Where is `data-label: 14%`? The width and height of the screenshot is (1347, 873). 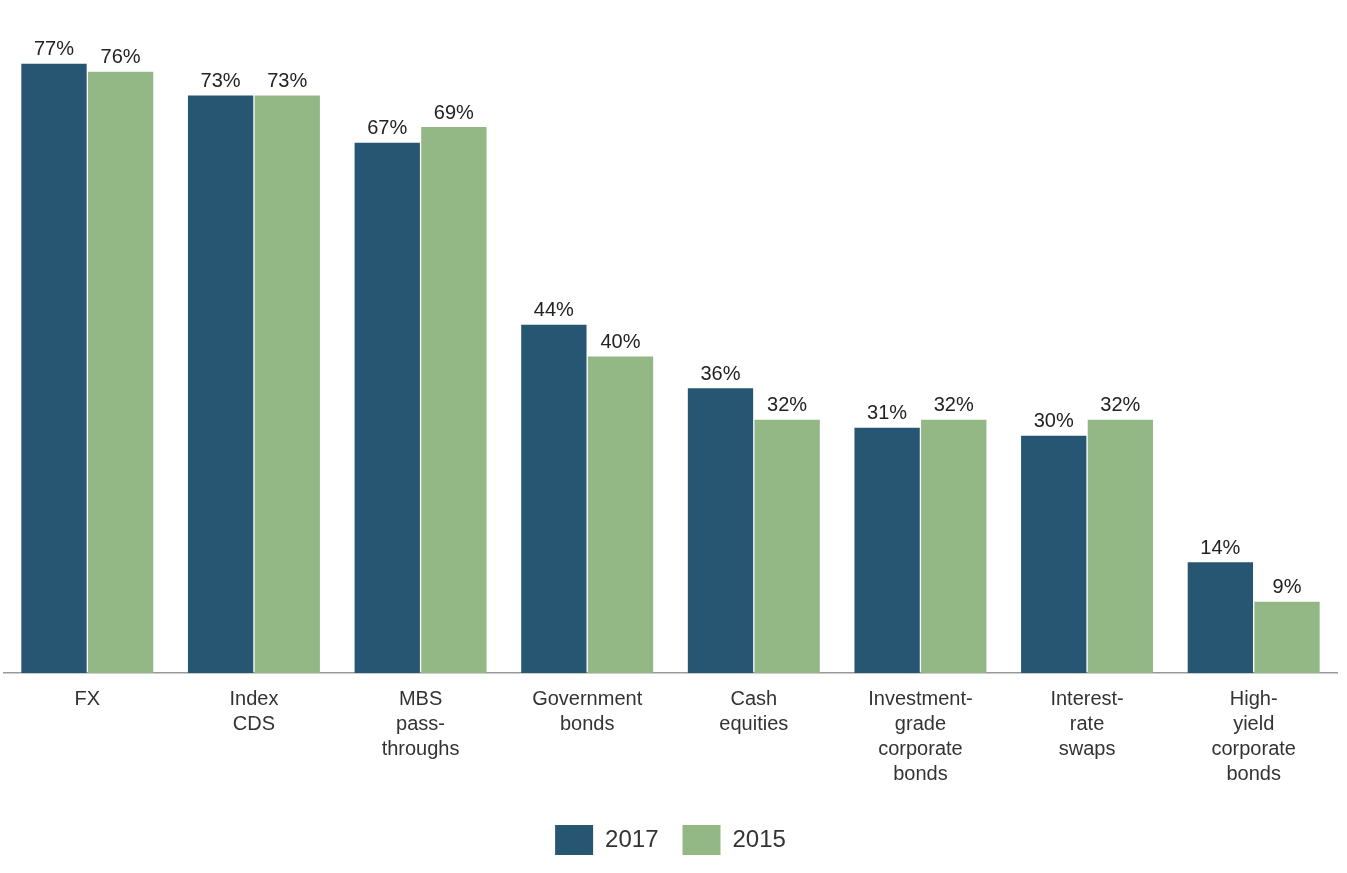 data-label: 14% is located at coordinates (1220, 546).